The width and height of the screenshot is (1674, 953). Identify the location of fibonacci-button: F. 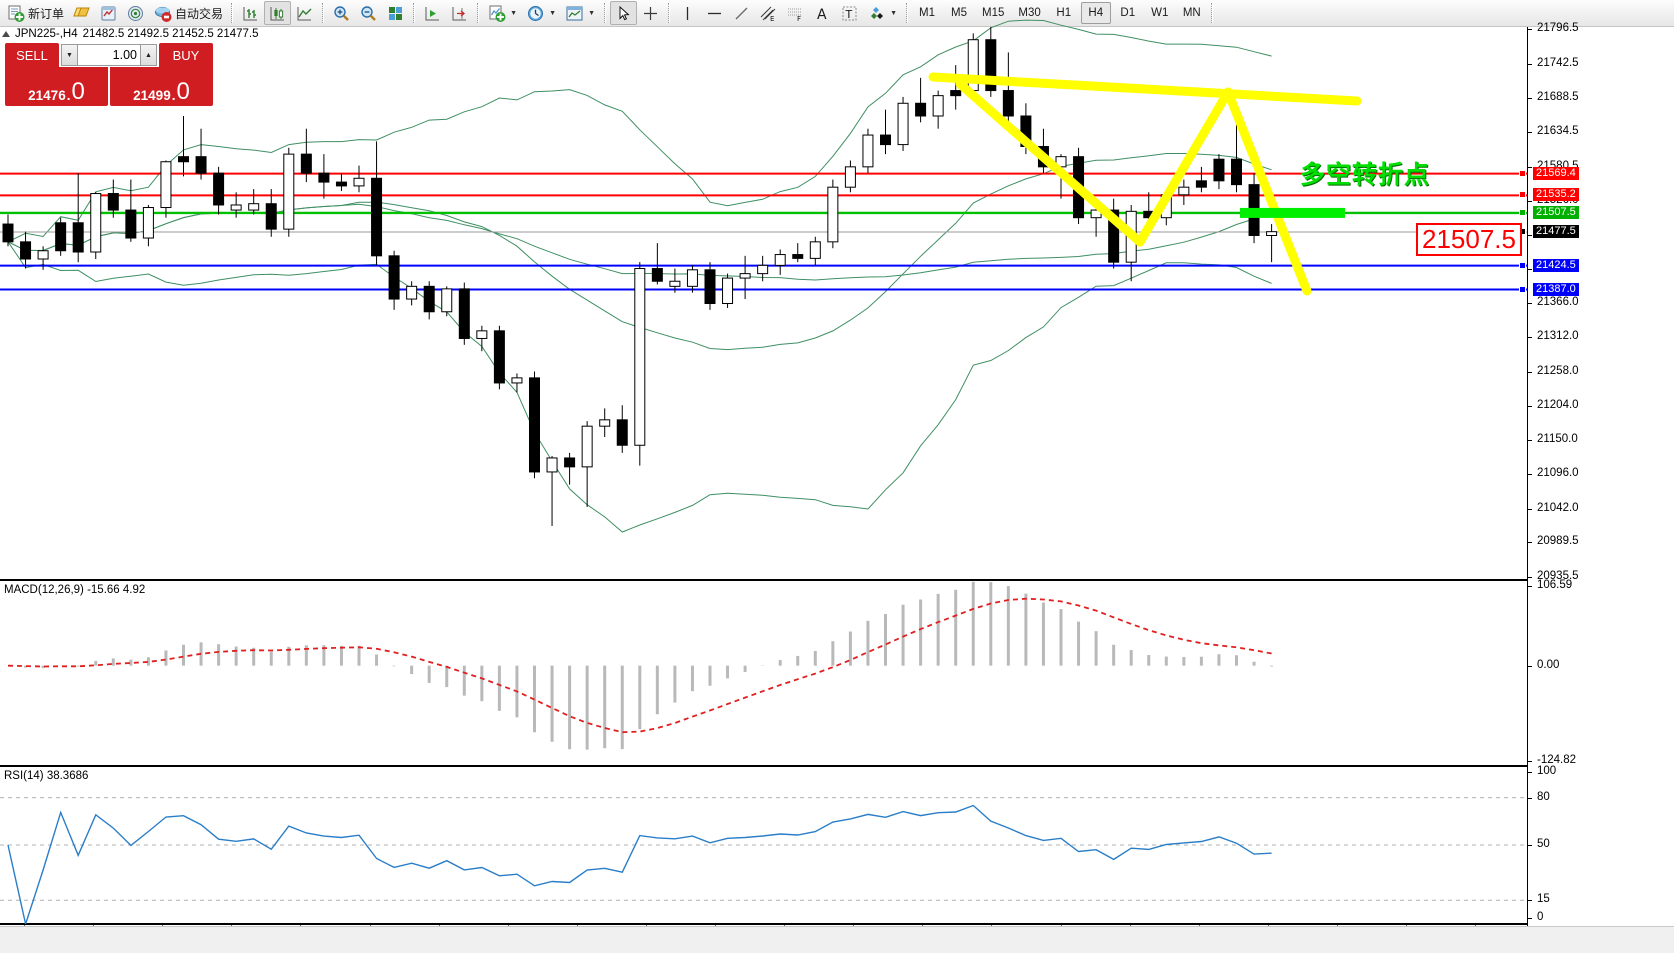
(795, 13).